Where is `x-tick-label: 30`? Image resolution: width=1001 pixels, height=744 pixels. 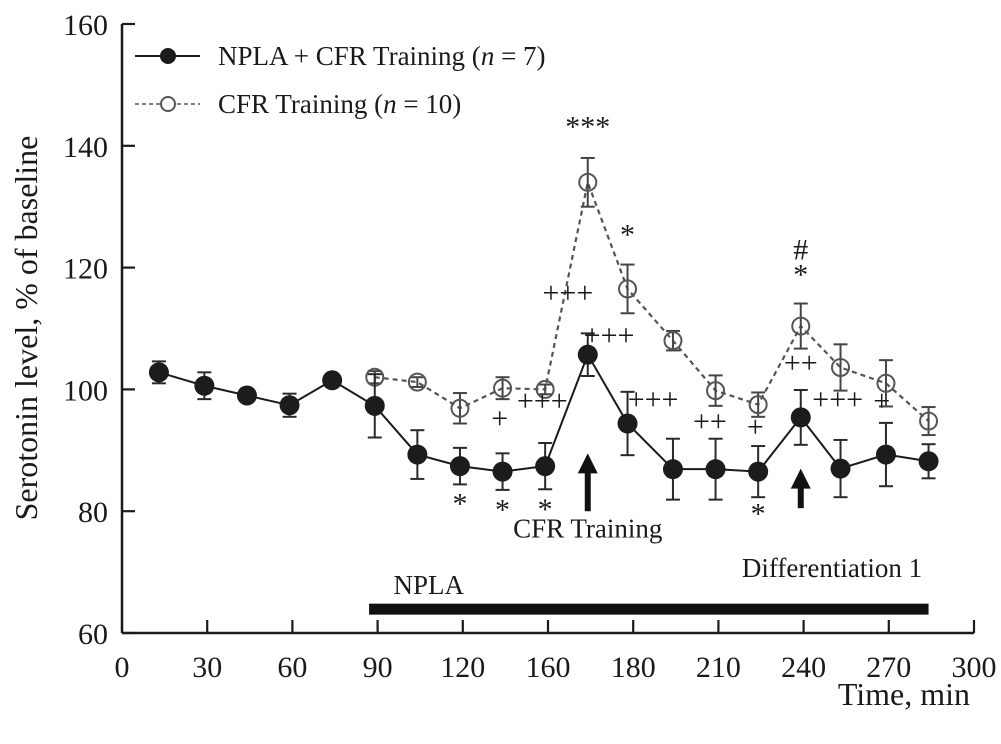 x-tick-label: 30 is located at coordinates (207, 667).